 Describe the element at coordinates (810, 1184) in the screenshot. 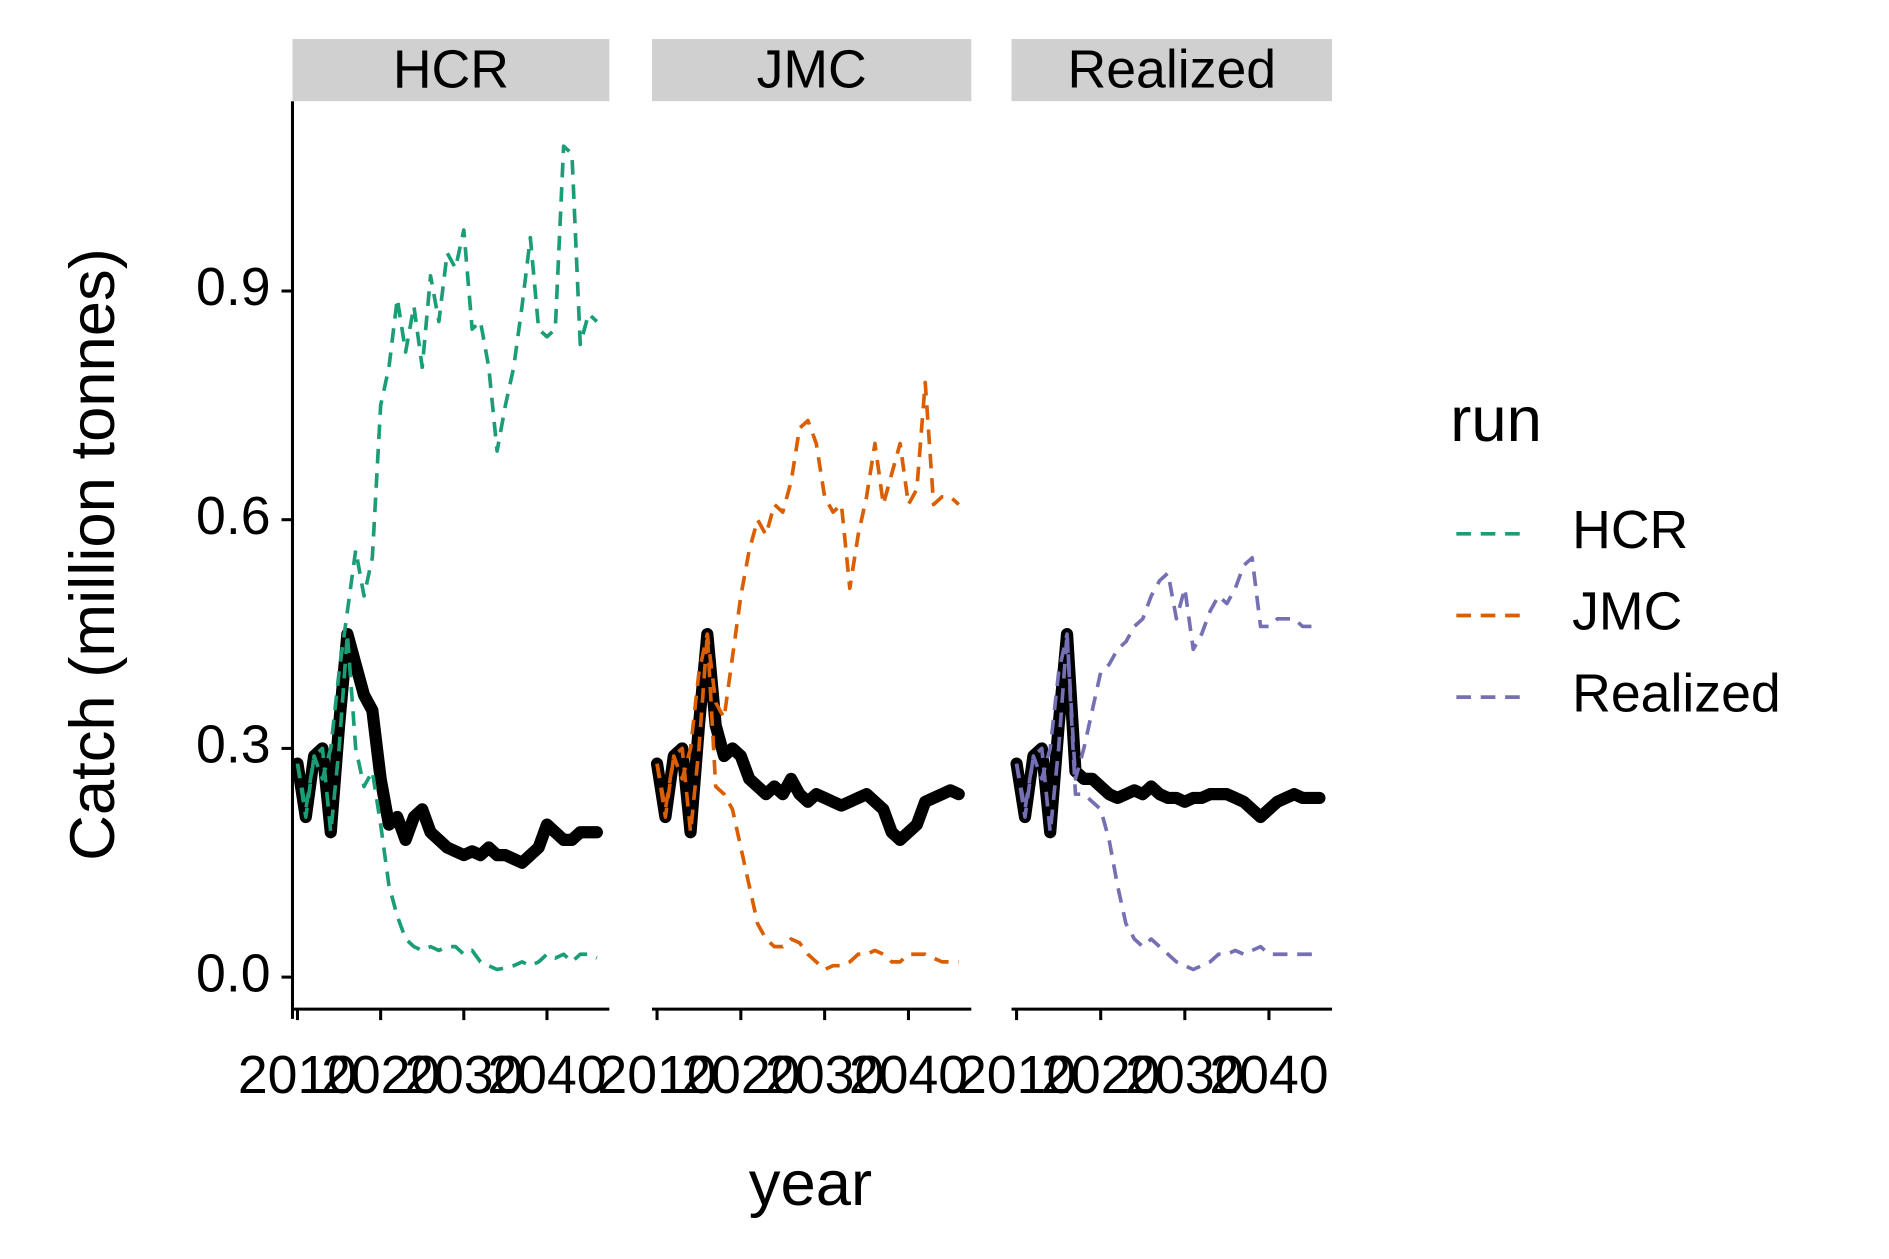

I see `x-axis-title: year` at that location.